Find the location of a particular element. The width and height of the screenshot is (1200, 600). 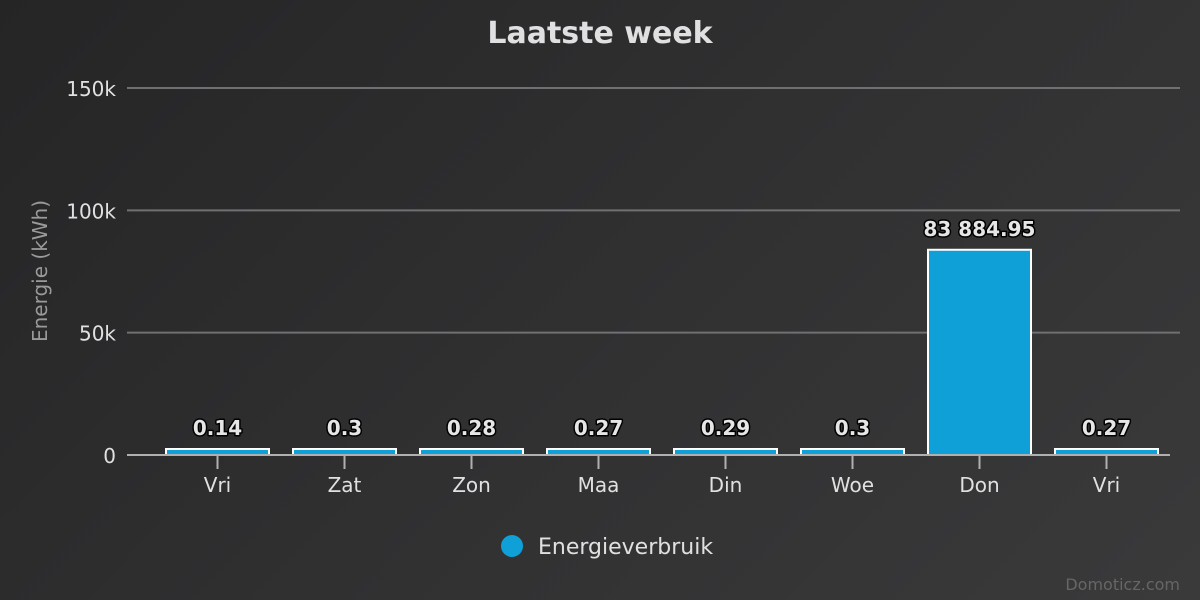

chart-title: Laatste week is located at coordinates (600, 33).